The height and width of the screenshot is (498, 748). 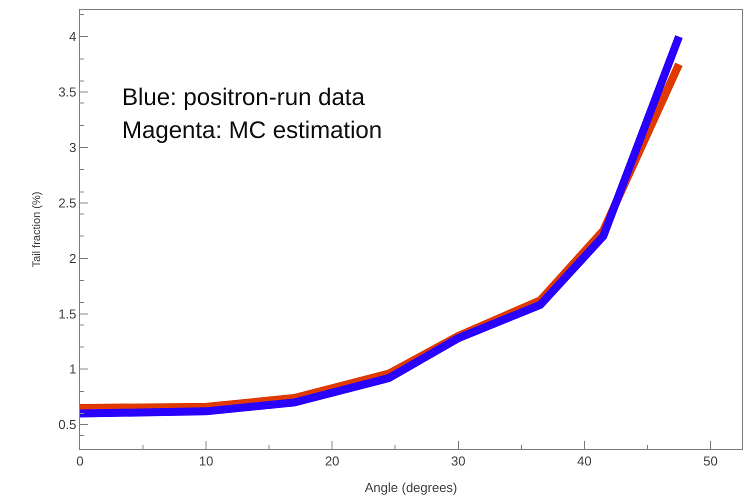 I want to click on y-tick-label: 3, so click(x=72, y=148).